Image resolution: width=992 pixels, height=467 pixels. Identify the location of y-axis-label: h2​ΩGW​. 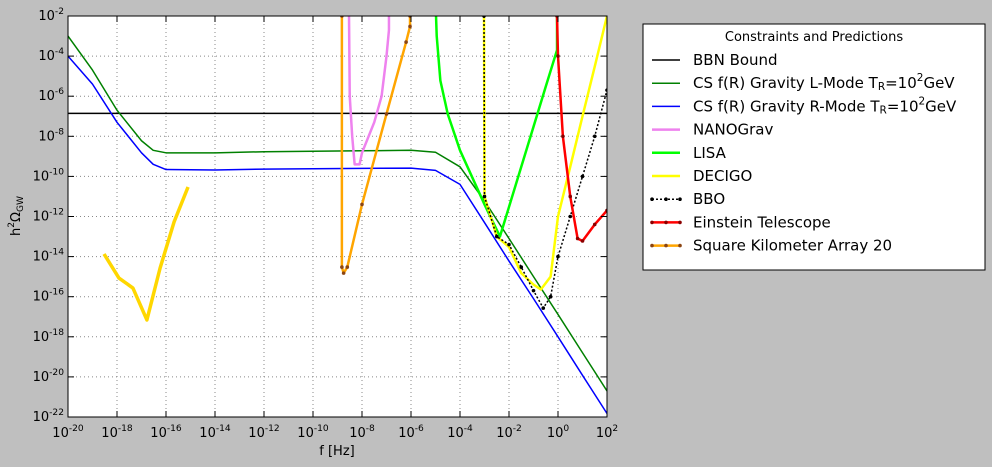
(16, 216).